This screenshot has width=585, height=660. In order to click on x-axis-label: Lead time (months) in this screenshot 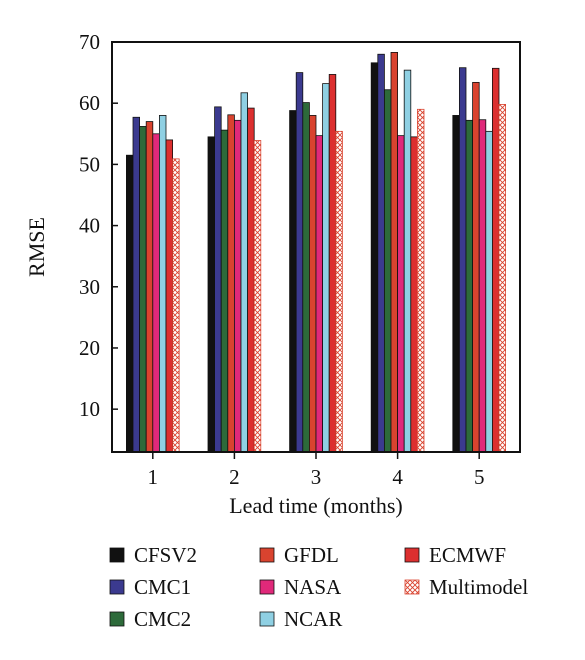, I will do `click(316, 505)`.